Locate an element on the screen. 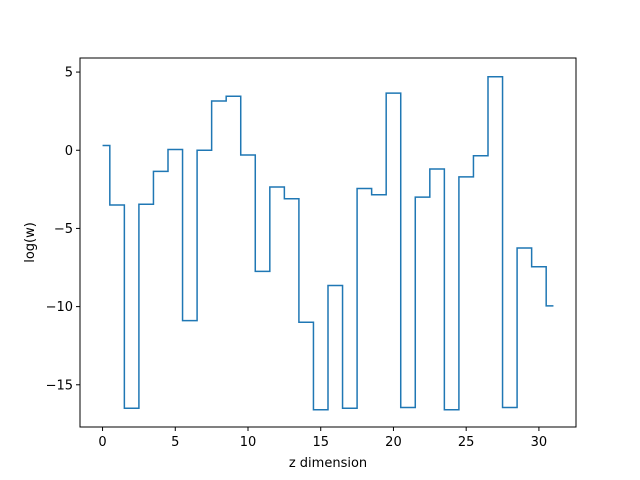 This screenshot has width=640, height=480. x-tick-label: 30 is located at coordinates (539, 442).